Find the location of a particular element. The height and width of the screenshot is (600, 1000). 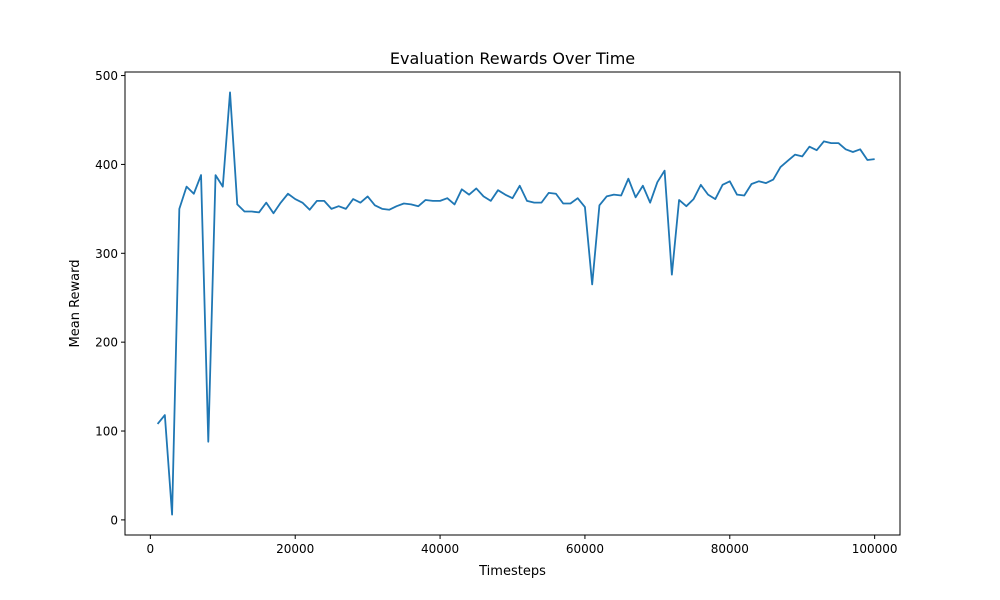

x-tick-label: 60000 is located at coordinates (585, 549).